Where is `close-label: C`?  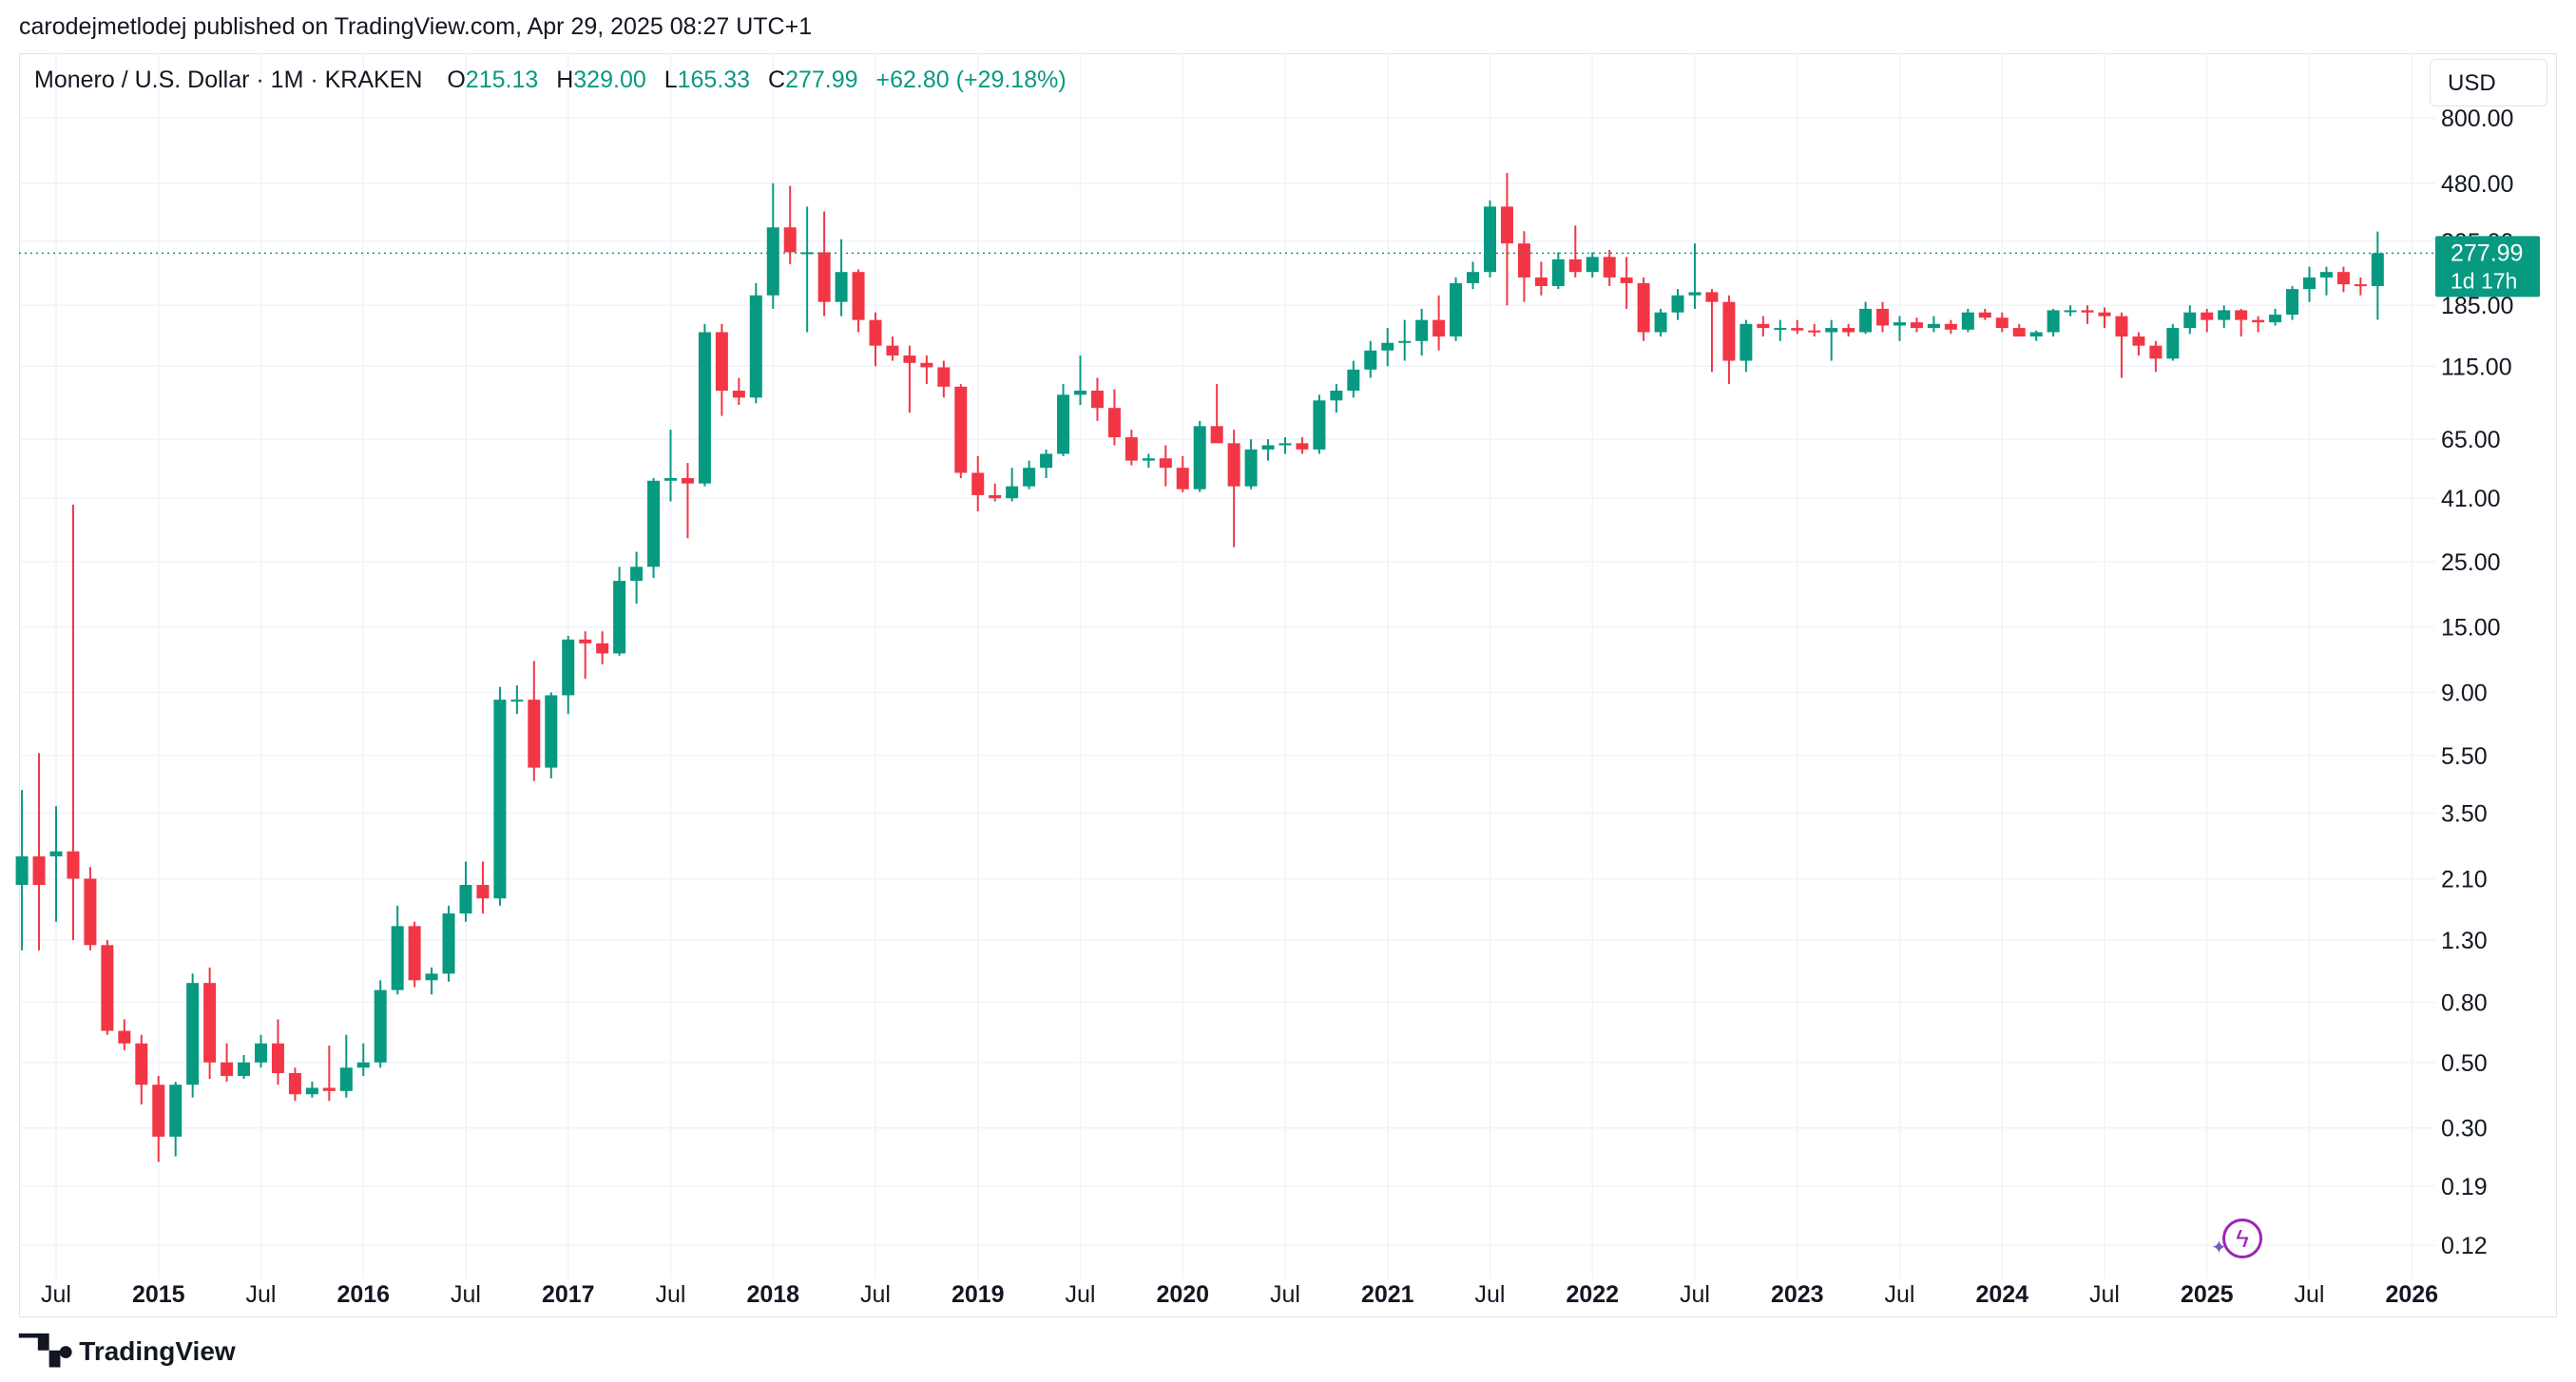
close-label: C is located at coordinates (777, 80).